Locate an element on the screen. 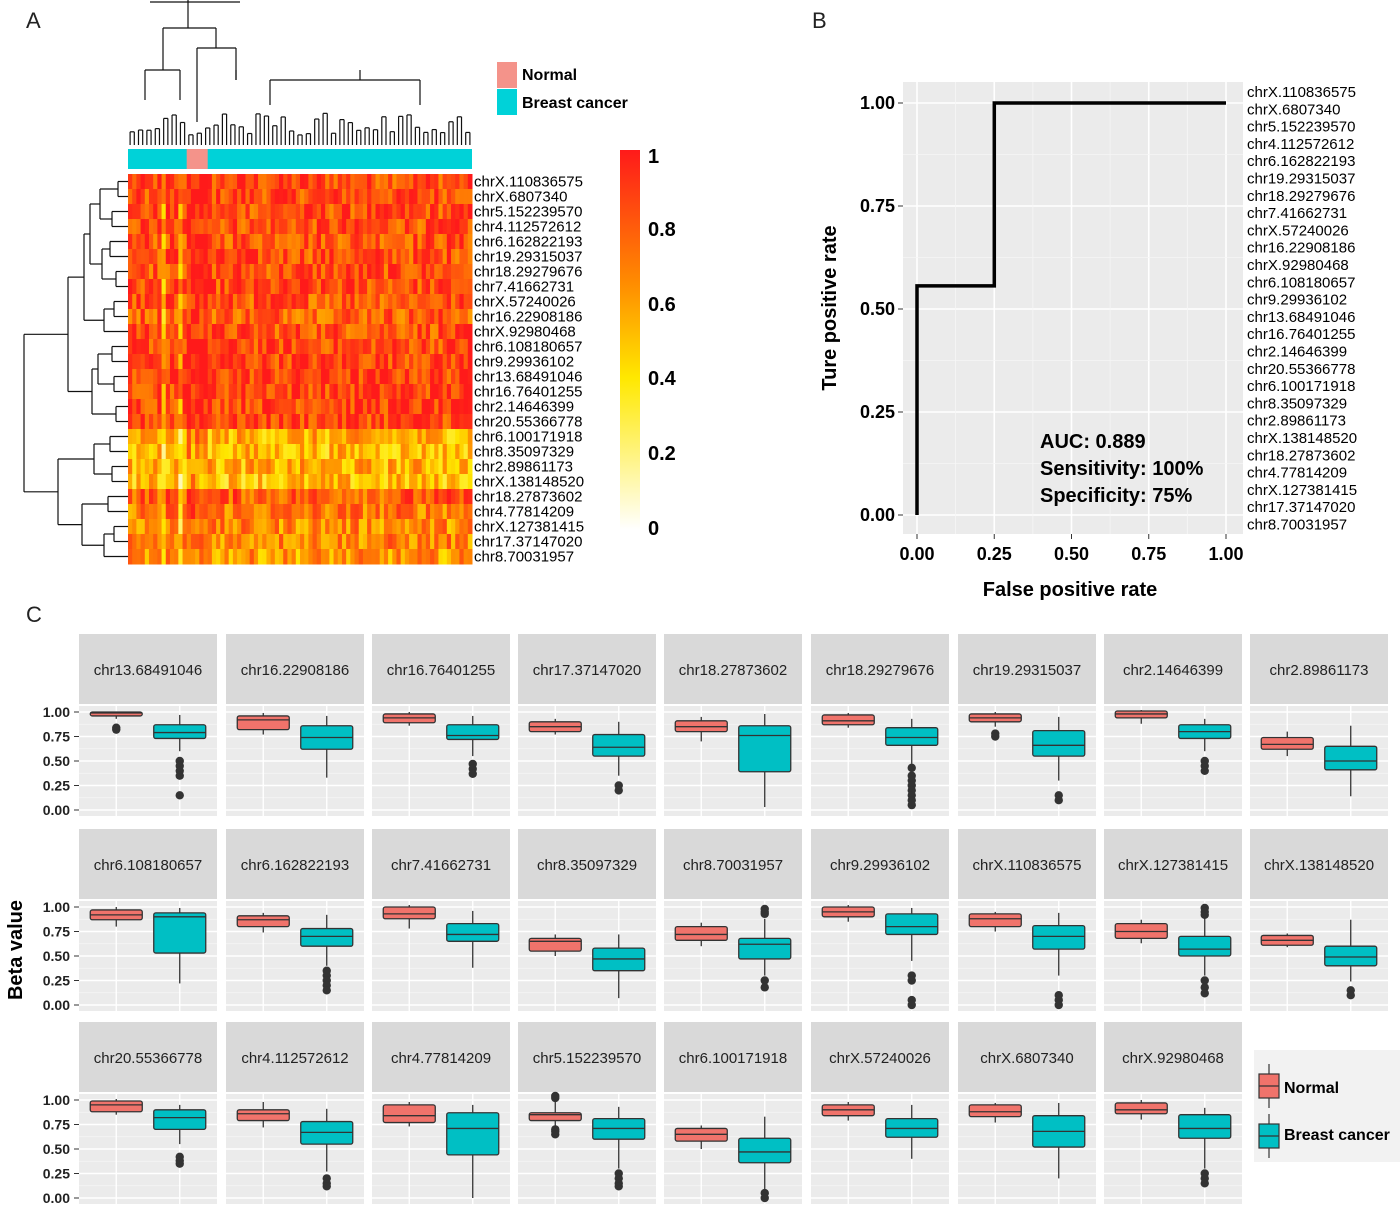 This screenshot has width=1400, height=1210. row-dendrogram is located at coordinates (75, 369).